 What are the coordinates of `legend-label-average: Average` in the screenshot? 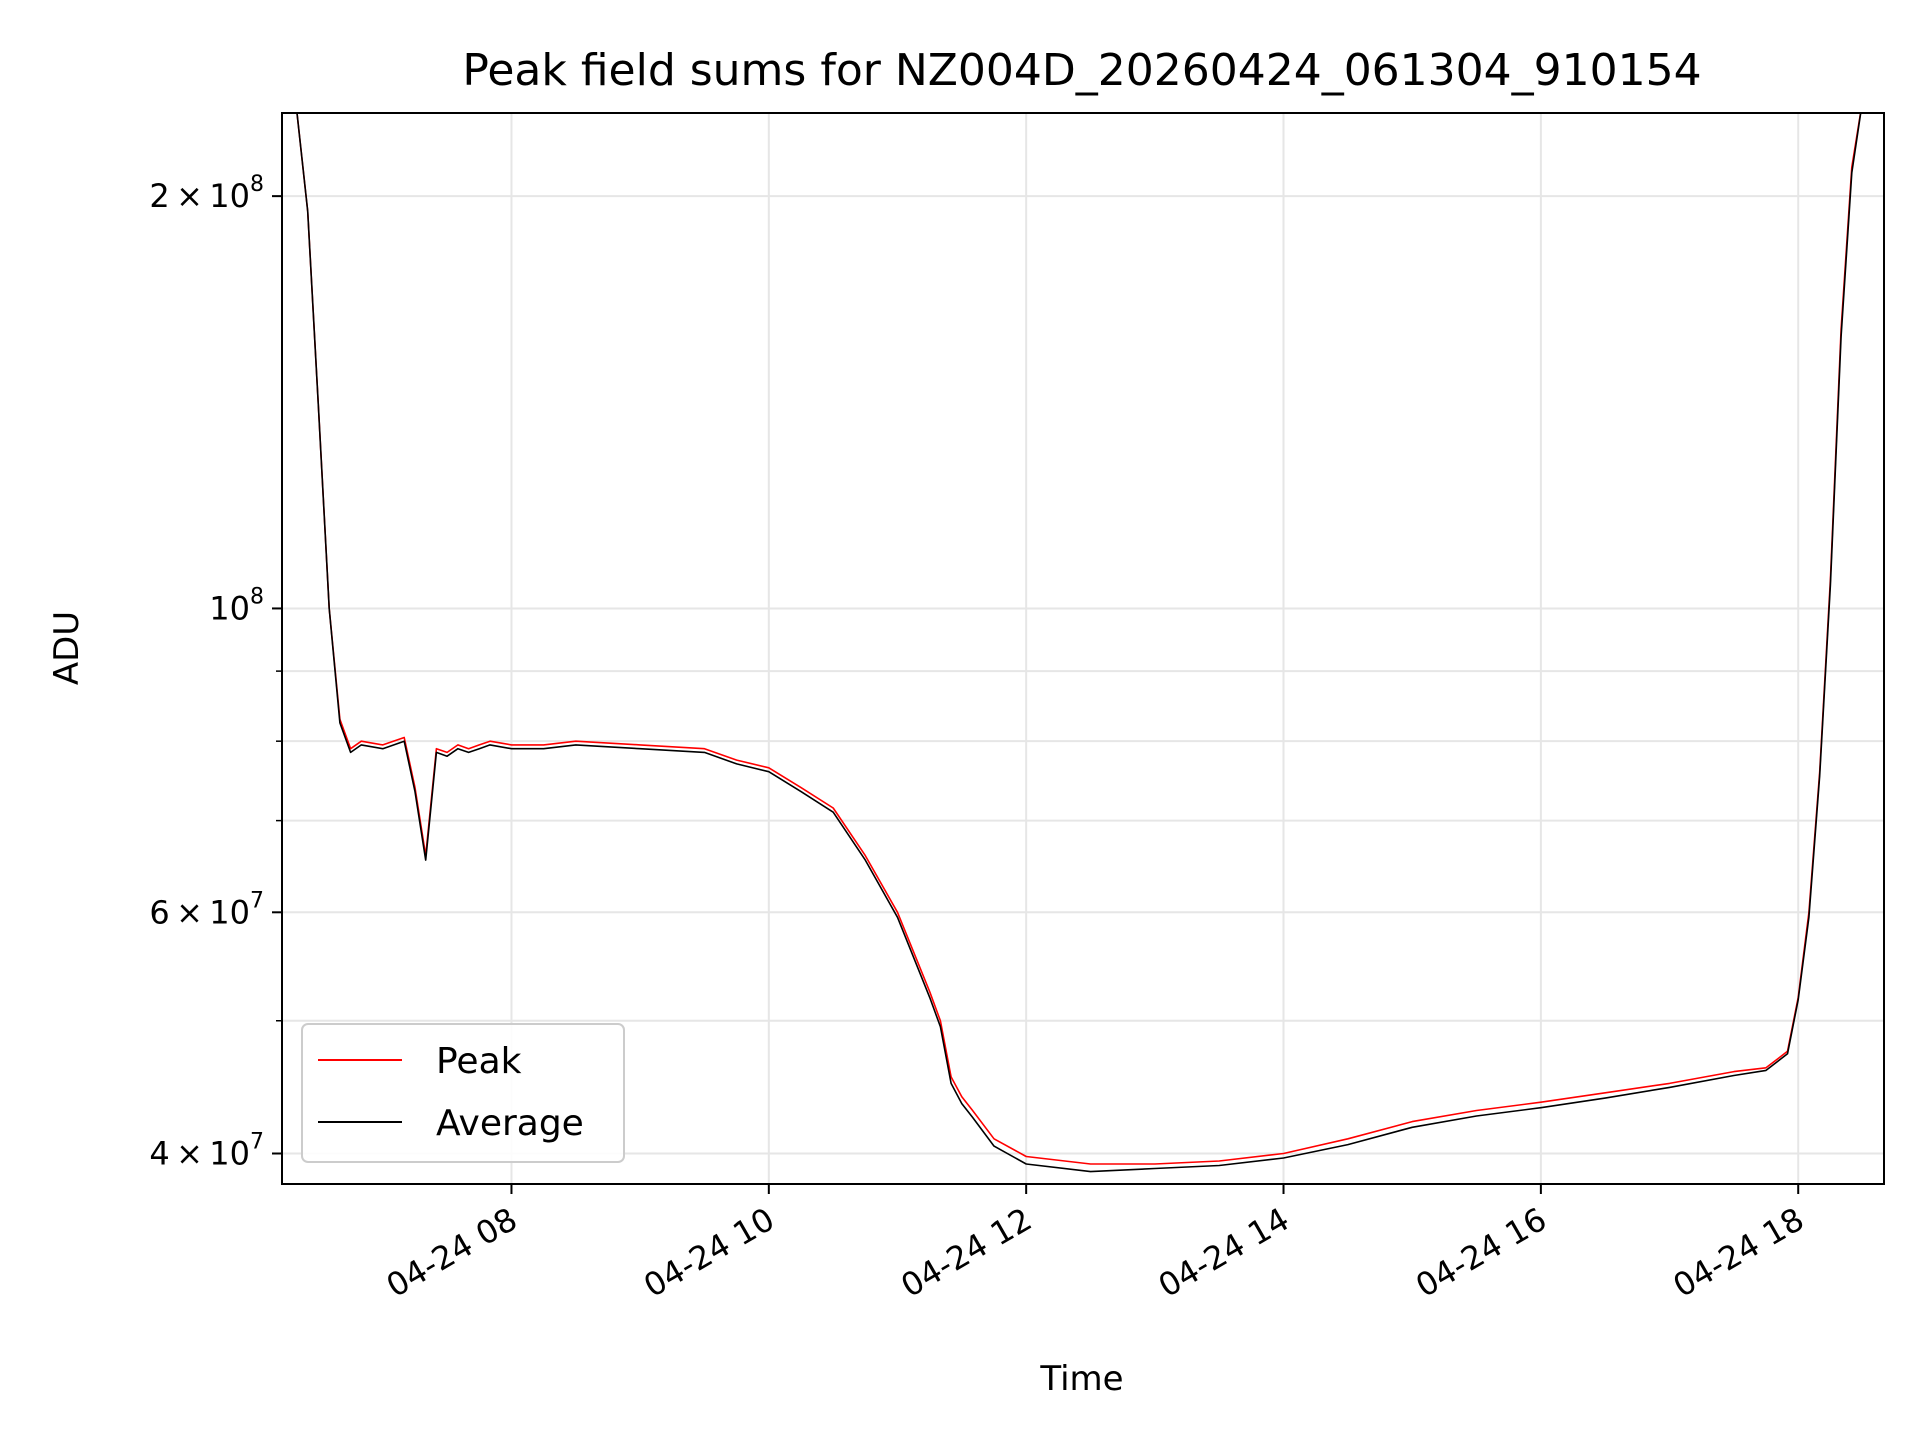 It's located at (510, 1123).